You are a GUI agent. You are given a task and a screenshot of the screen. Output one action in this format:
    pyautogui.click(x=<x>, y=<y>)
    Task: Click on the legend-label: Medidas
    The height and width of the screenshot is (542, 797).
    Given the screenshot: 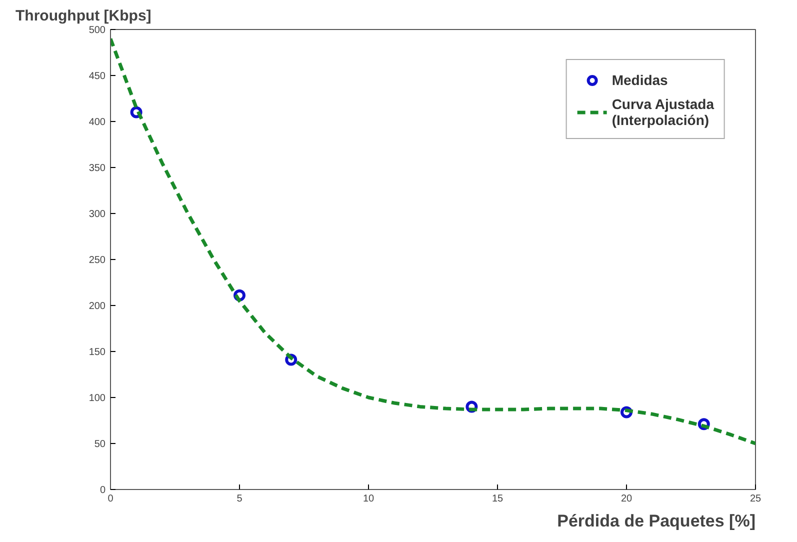 What is the action you would take?
    pyautogui.click(x=640, y=80)
    